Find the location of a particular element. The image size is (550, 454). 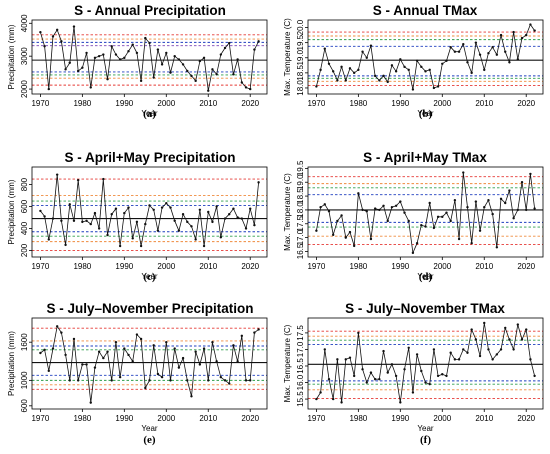

chart-title: S - July–November Precipitation is located at coordinates (149, 308).